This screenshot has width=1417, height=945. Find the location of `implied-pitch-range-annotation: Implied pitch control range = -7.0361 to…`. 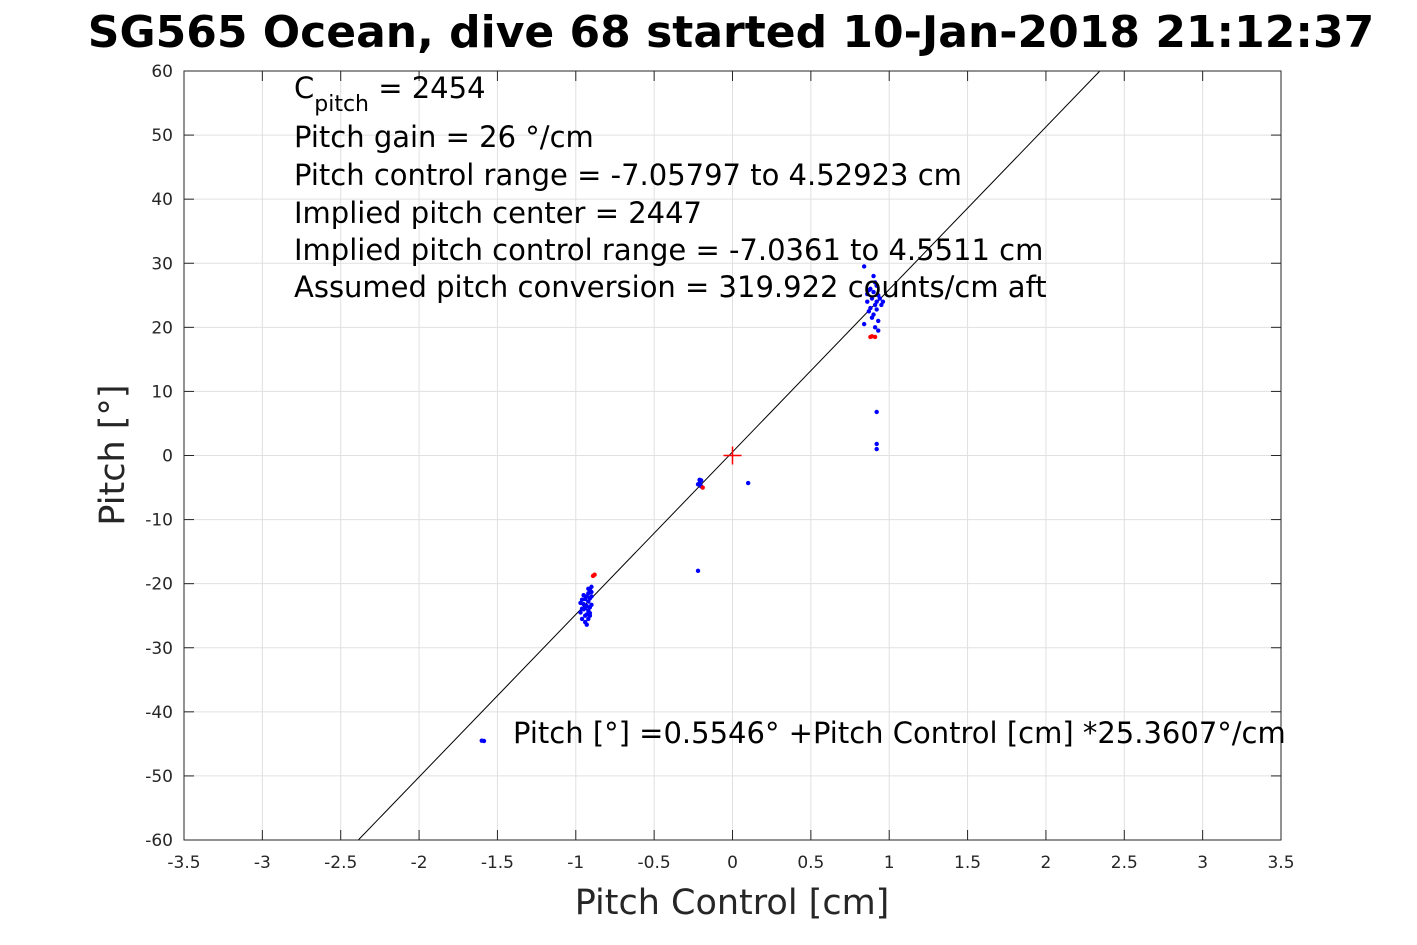

implied-pitch-range-annotation: Implied pitch control range = -7.0361 to… is located at coordinates (668, 250).